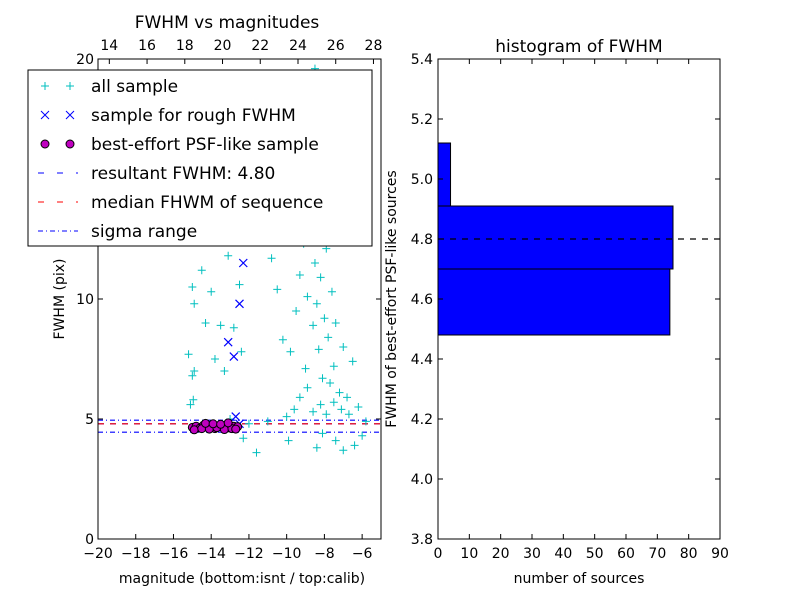  I want to click on legend-entry-psf-sample: best-effort PSF-like sample, so click(179, 145).